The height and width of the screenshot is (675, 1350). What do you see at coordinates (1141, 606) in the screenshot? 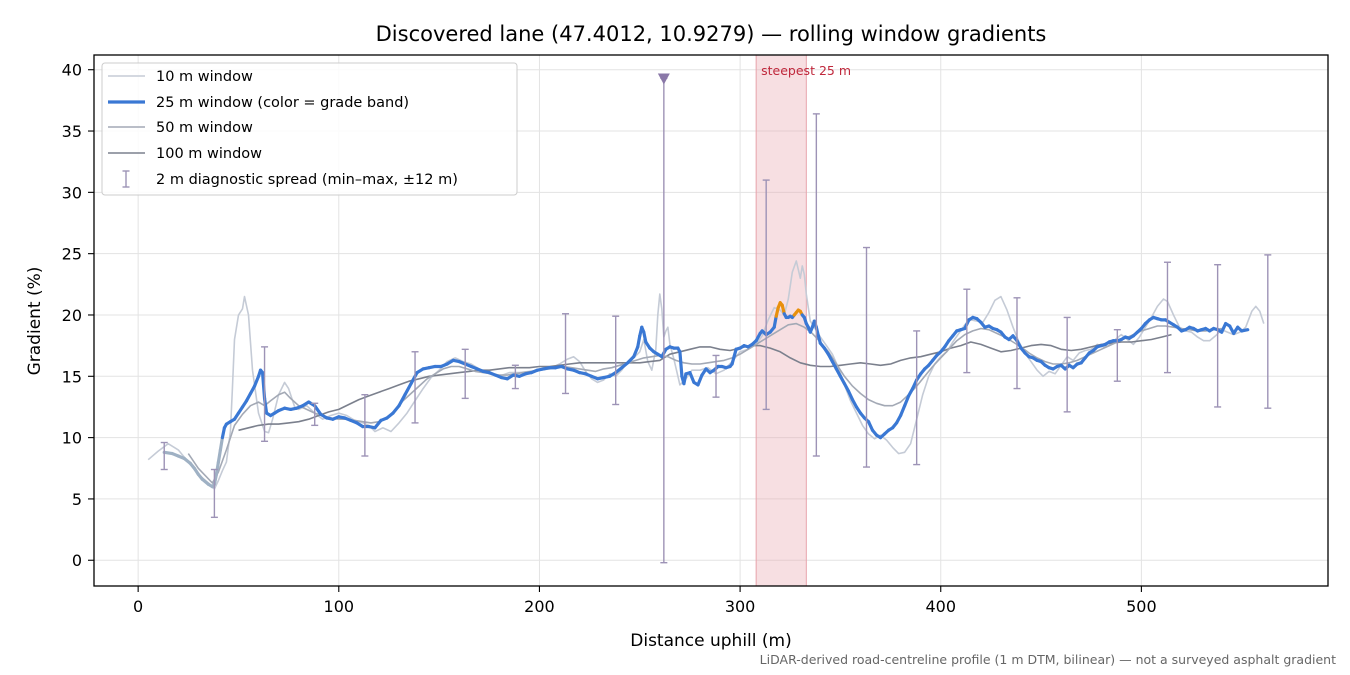
I see `x-tick-label: 500` at bounding box center [1141, 606].